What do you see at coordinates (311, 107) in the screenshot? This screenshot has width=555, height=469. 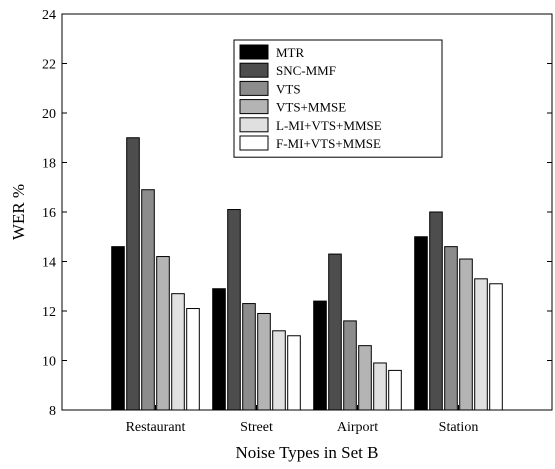 I see `legend-label: VTS+MMSE` at bounding box center [311, 107].